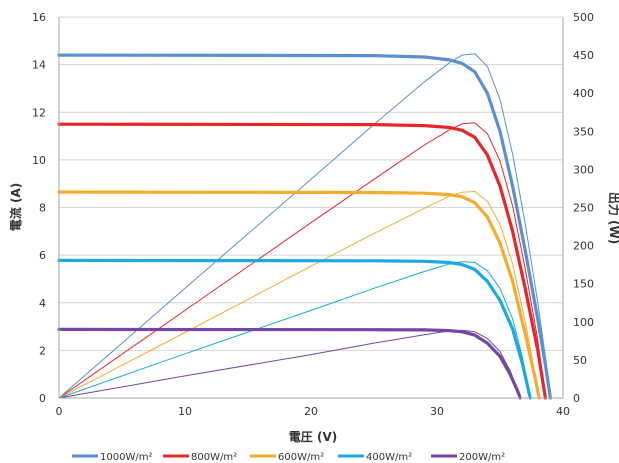 The image size is (619, 463). What do you see at coordinates (583, 55) in the screenshot?
I see `y2-tick-label: 450` at bounding box center [583, 55].